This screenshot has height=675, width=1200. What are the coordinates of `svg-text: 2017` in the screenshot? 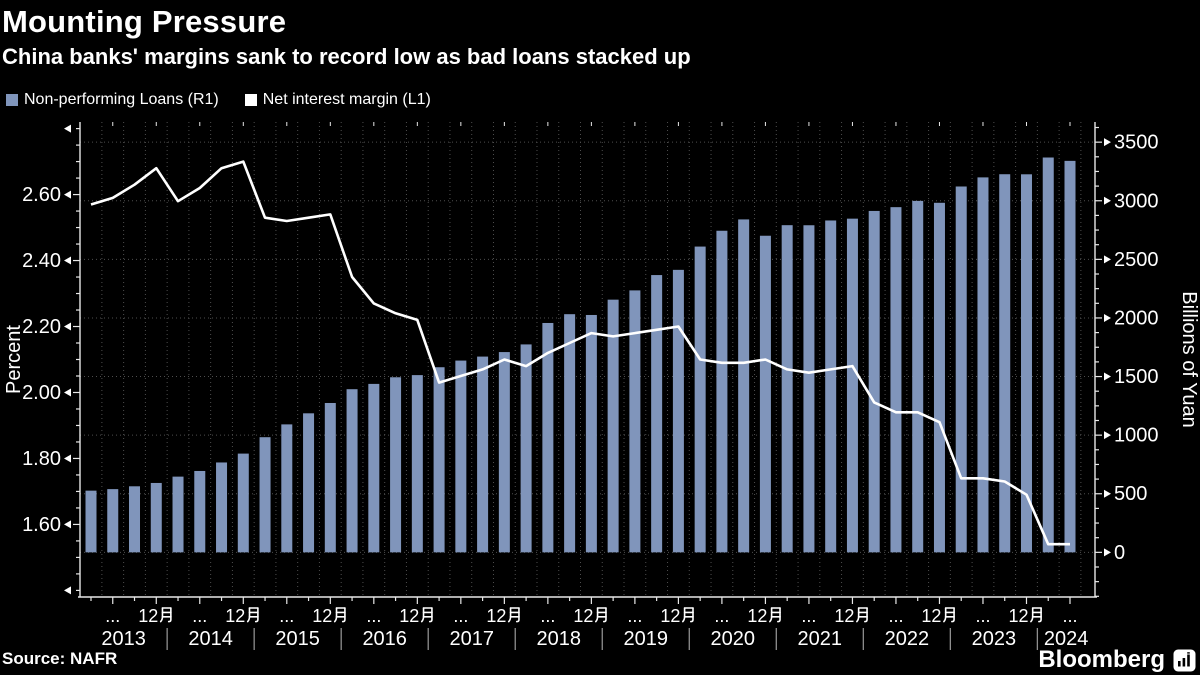 It's located at (471, 639).